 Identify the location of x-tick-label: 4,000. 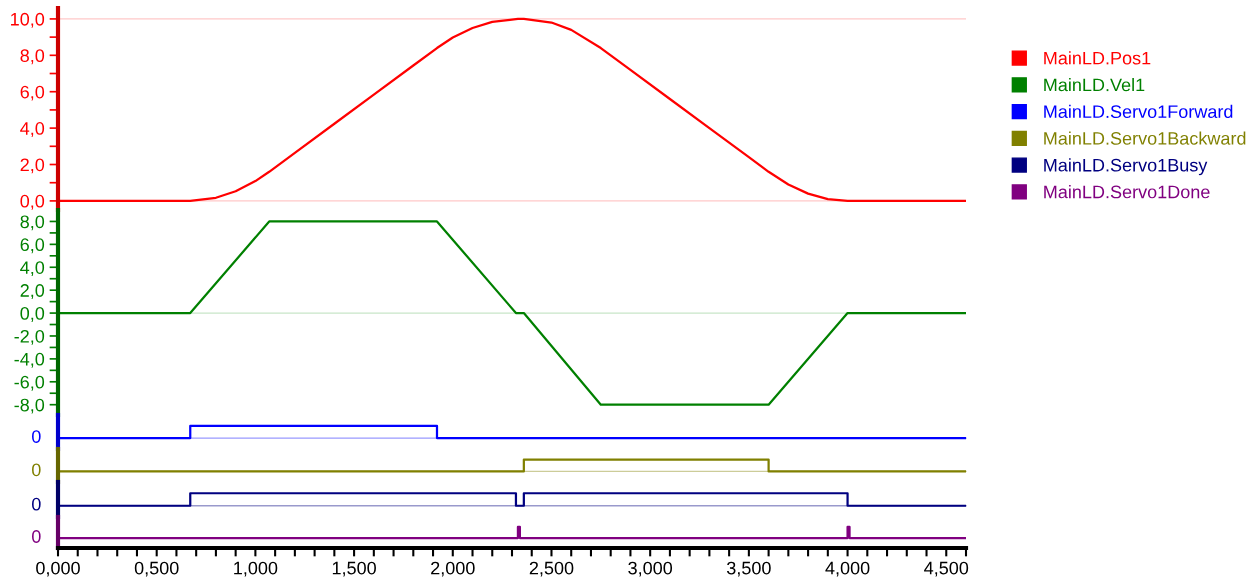
(847, 569).